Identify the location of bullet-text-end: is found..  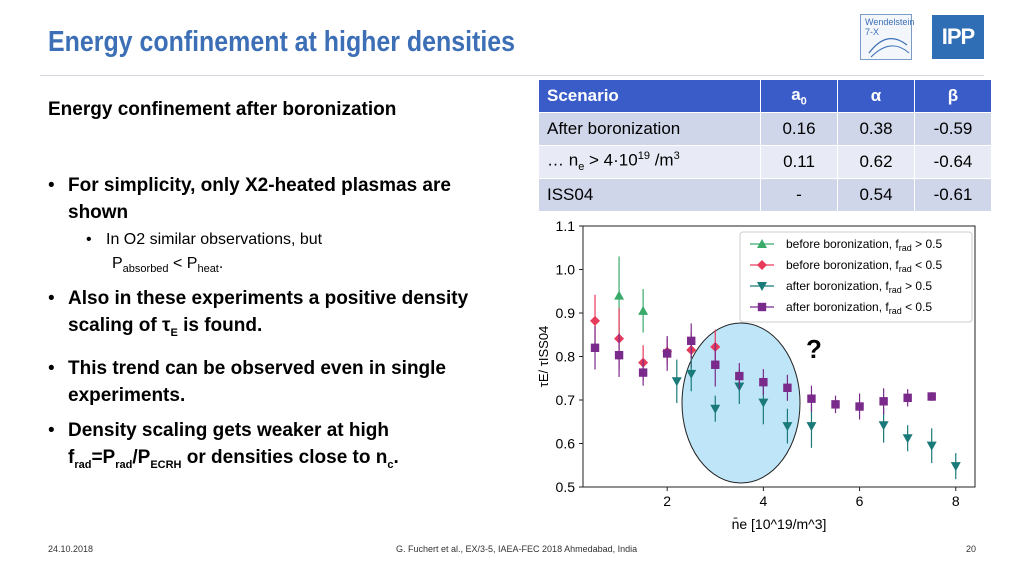
(220, 326).